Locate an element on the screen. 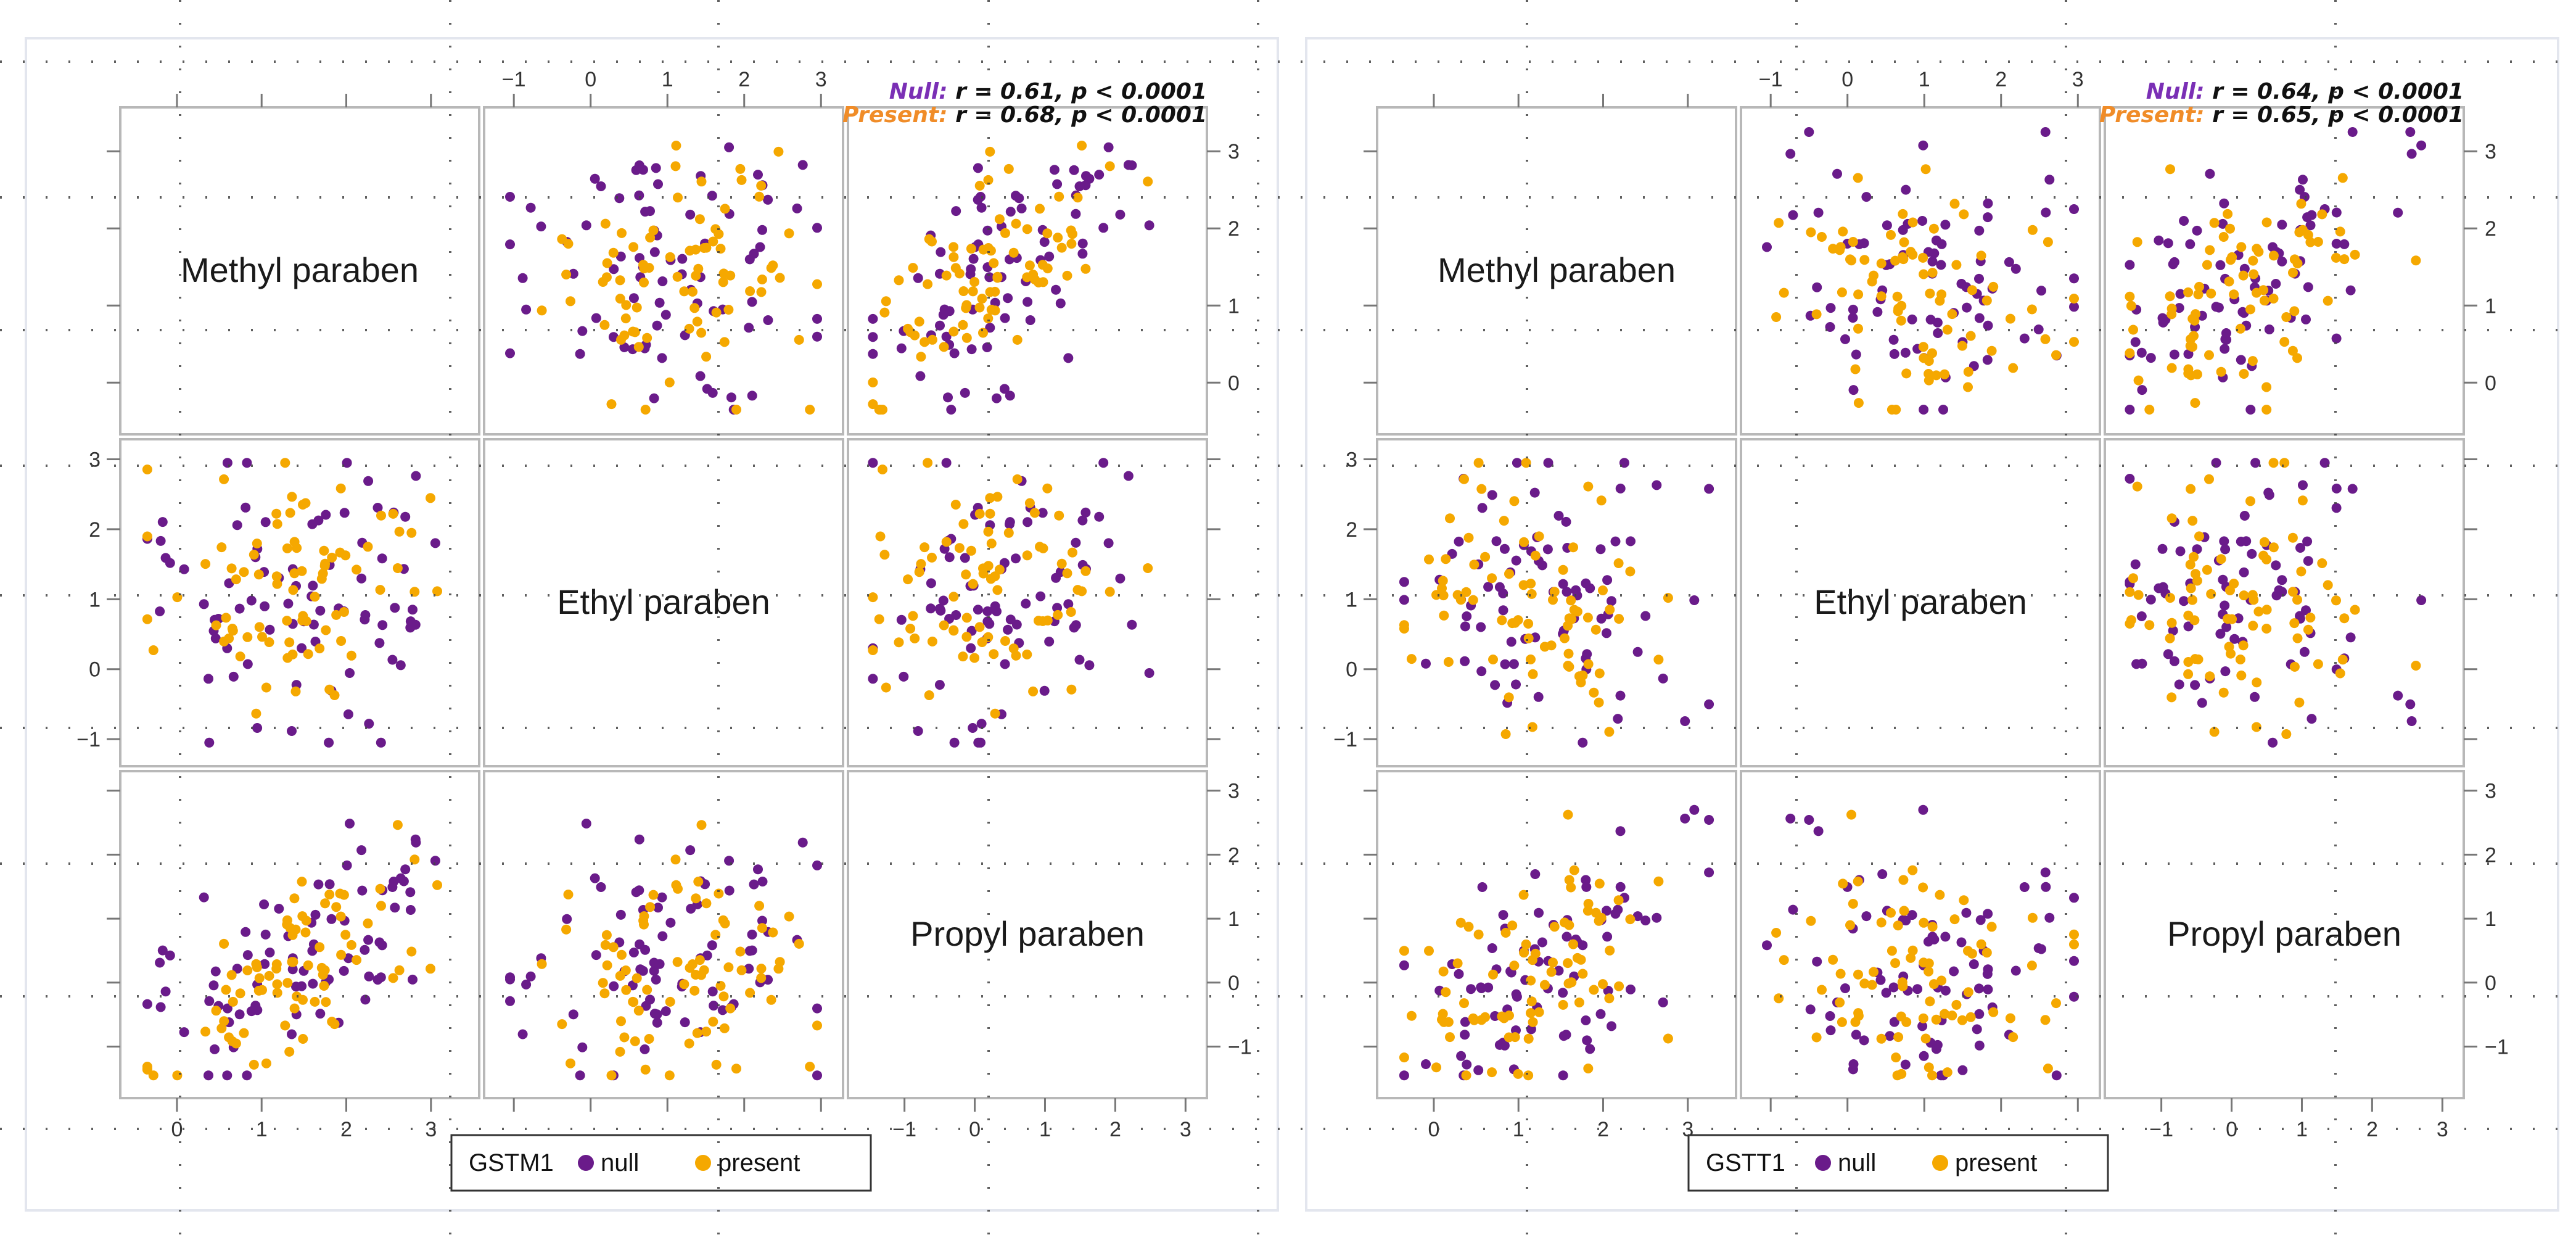 This screenshot has height=1248, width=2576. y-tick-label-right: 3 is located at coordinates (2490, 151).